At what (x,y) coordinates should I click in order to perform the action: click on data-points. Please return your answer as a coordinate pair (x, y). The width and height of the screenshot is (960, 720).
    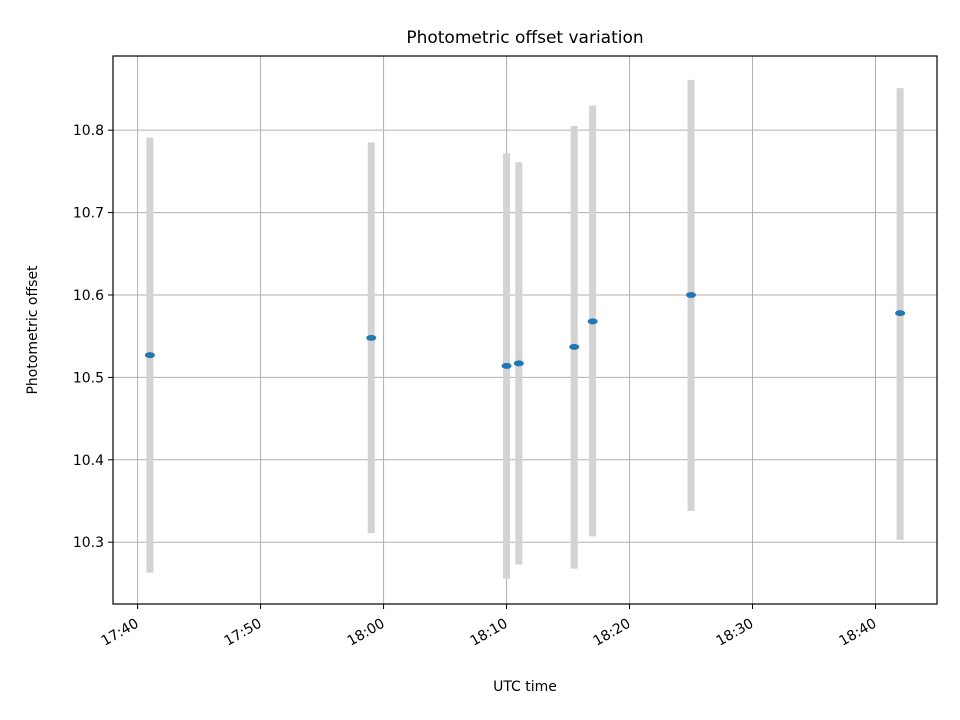
    Looking at the image, I should click on (525, 330).